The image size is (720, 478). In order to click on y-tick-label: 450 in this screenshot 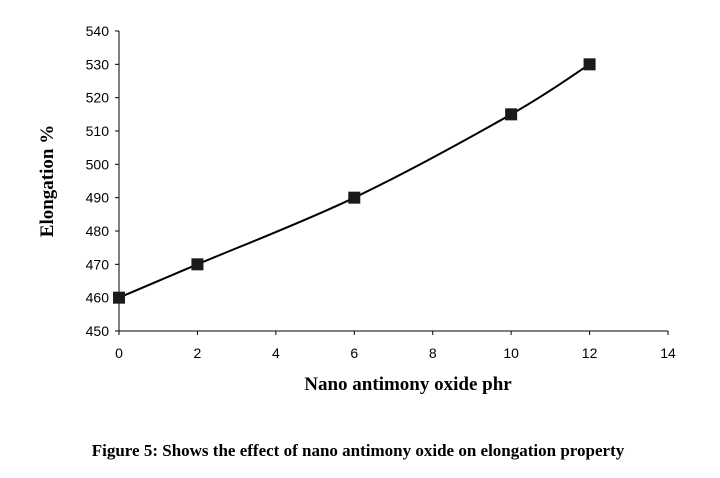, I will do `click(98, 331)`.